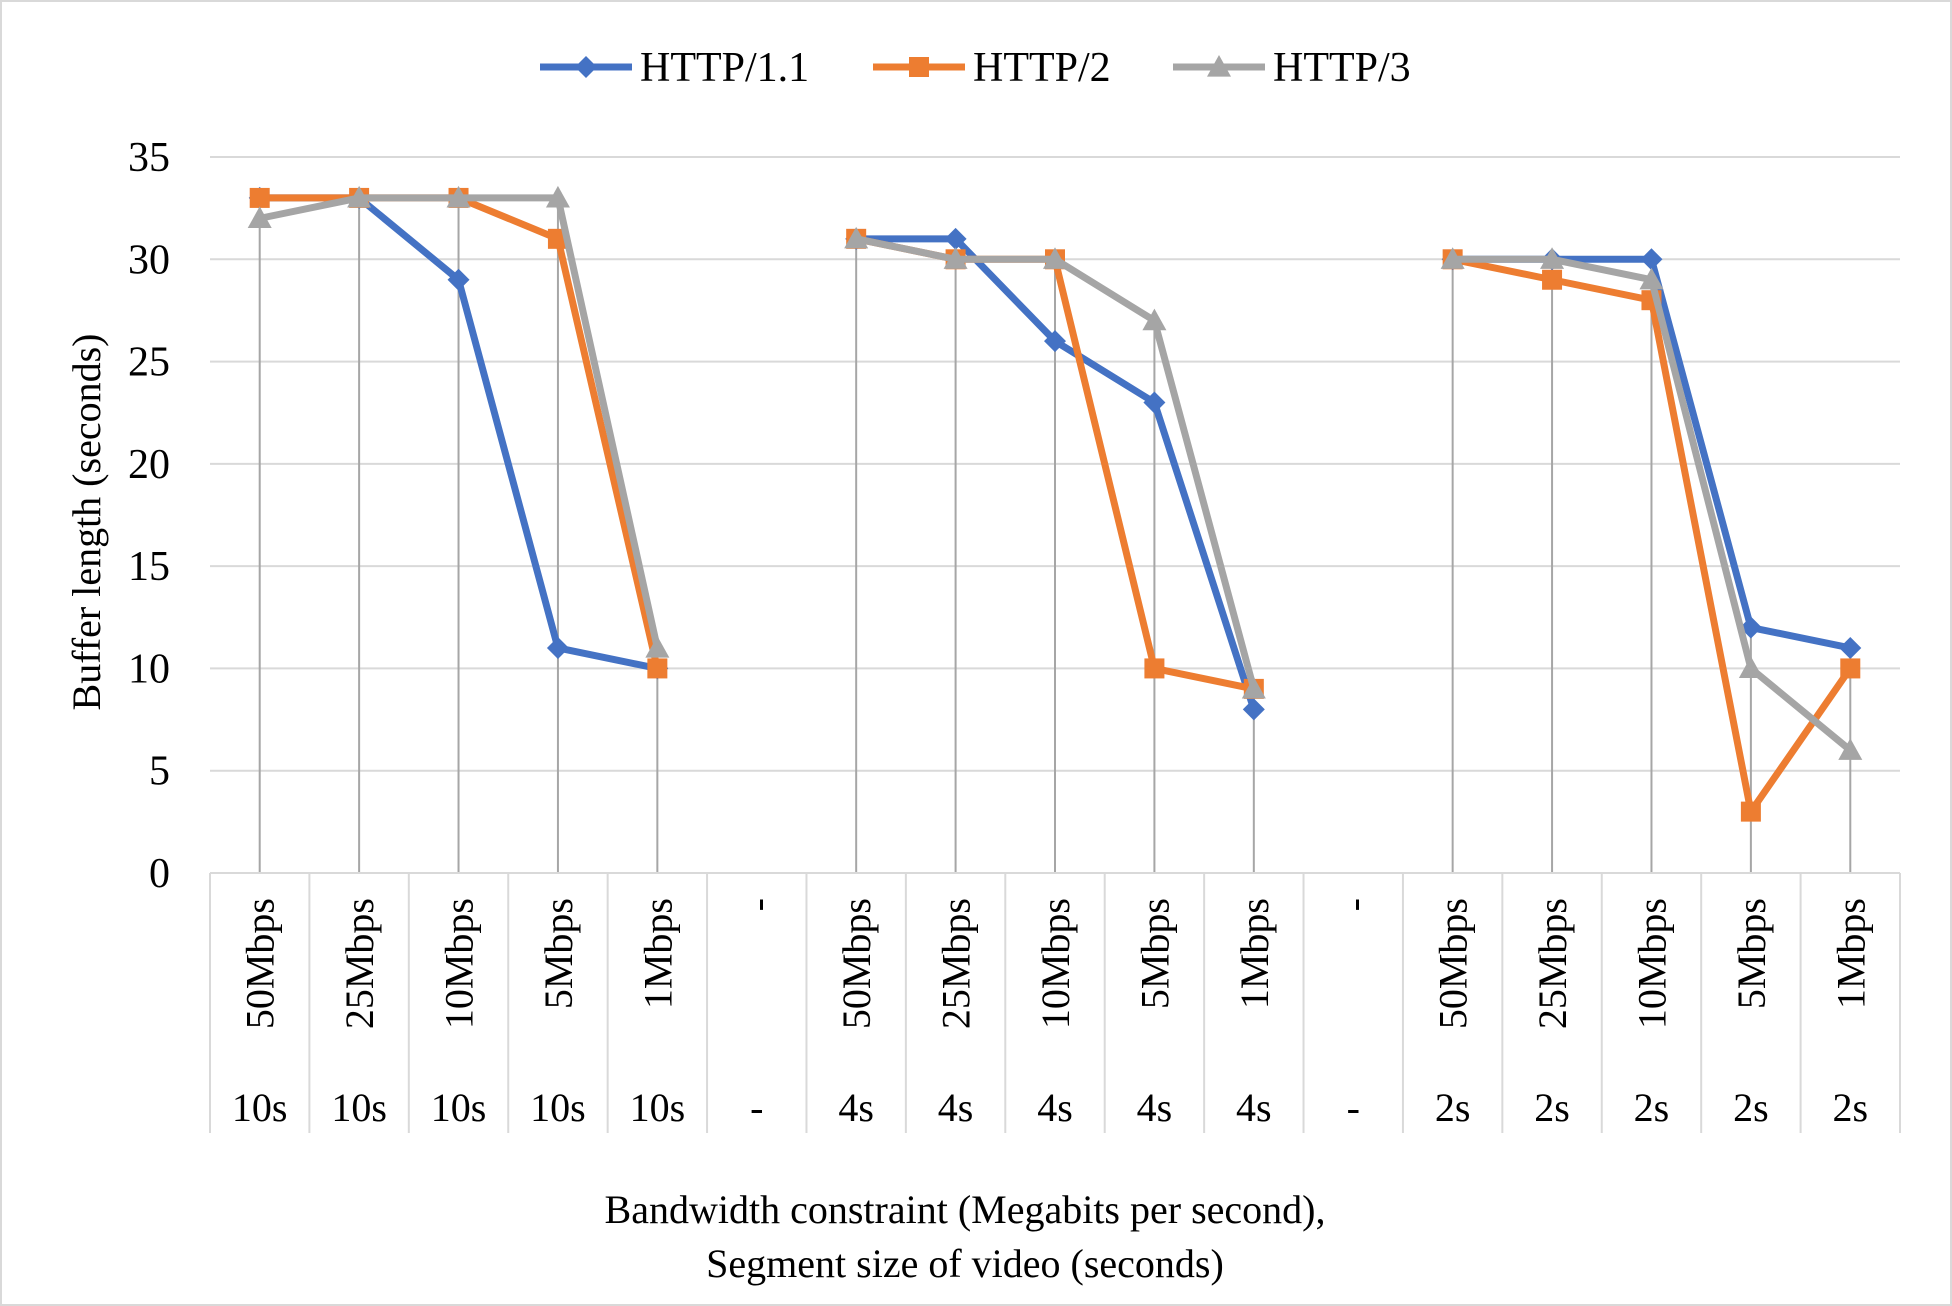  Describe the element at coordinates (149, 260) in the screenshot. I see `y-tick-label: 30` at that location.